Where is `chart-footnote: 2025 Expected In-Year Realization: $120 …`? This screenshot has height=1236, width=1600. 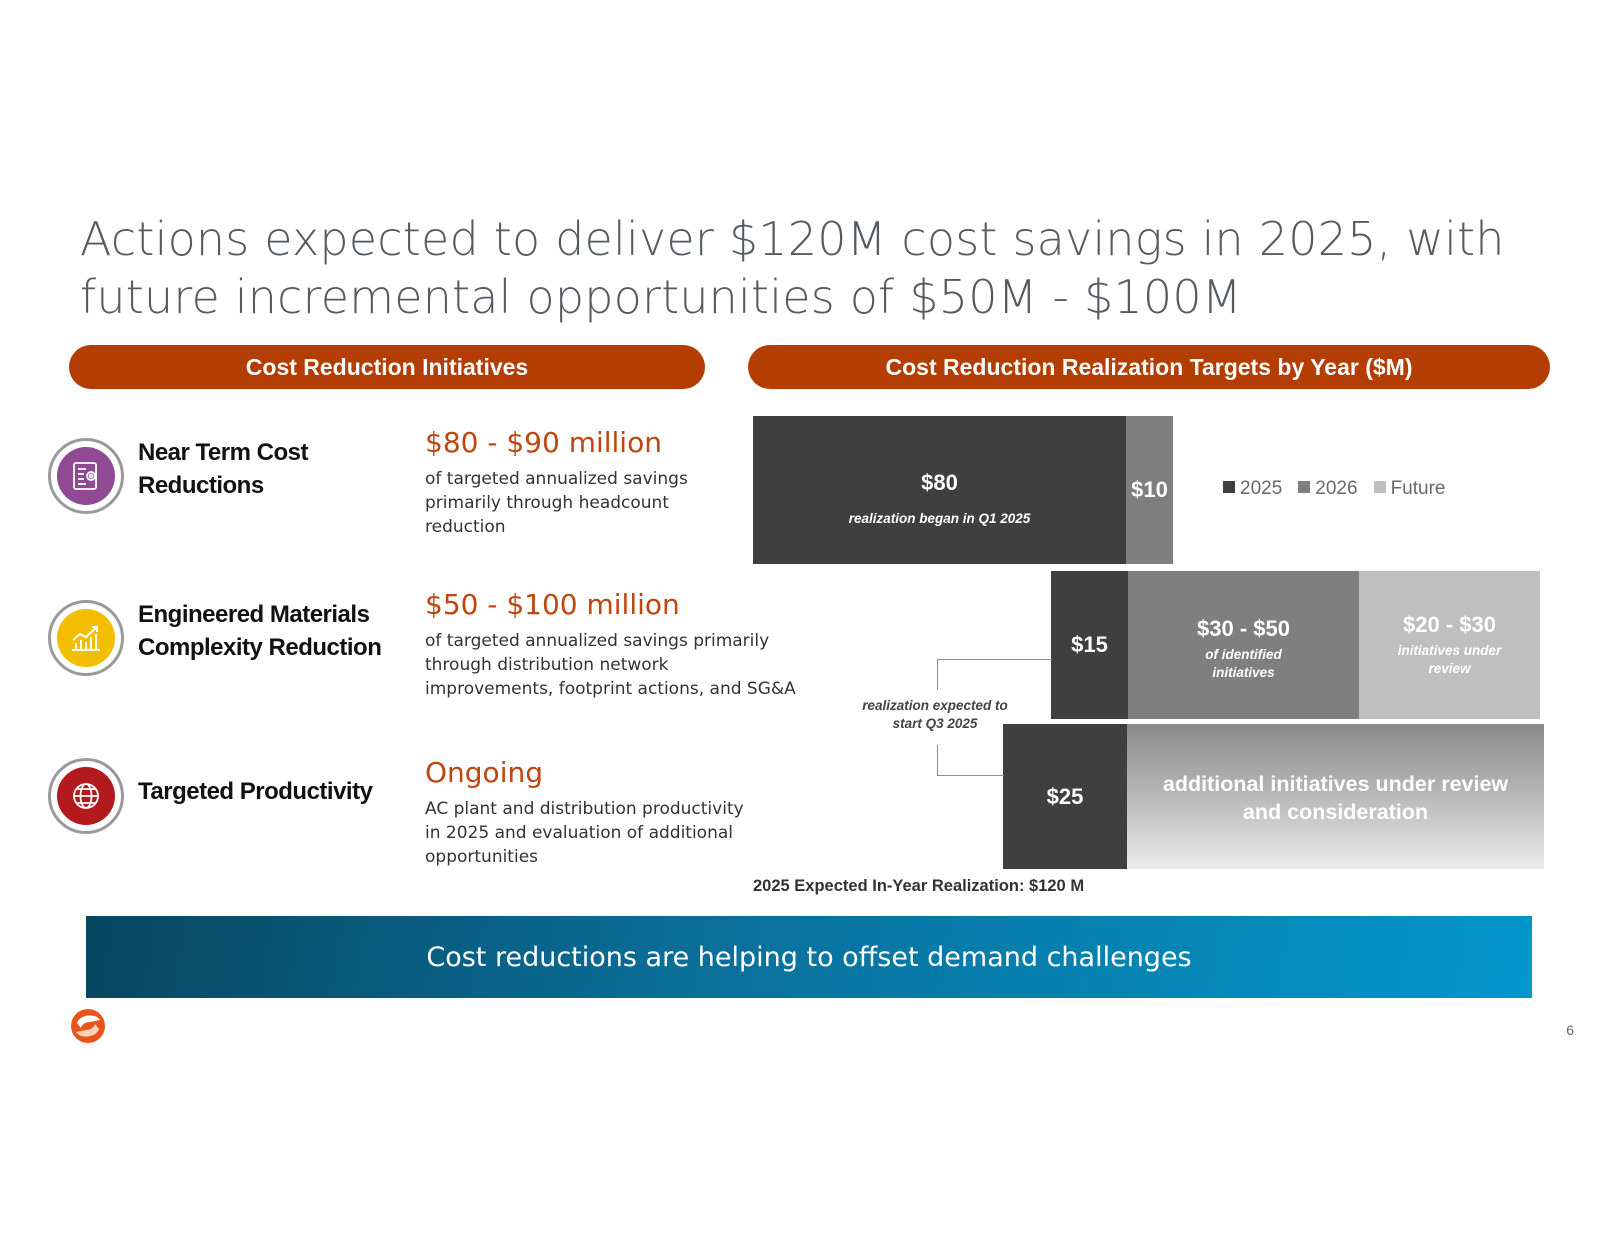
chart-footnote: 2025 Expected In-Year Realization: $120 … is located at coordinates (919, 886).